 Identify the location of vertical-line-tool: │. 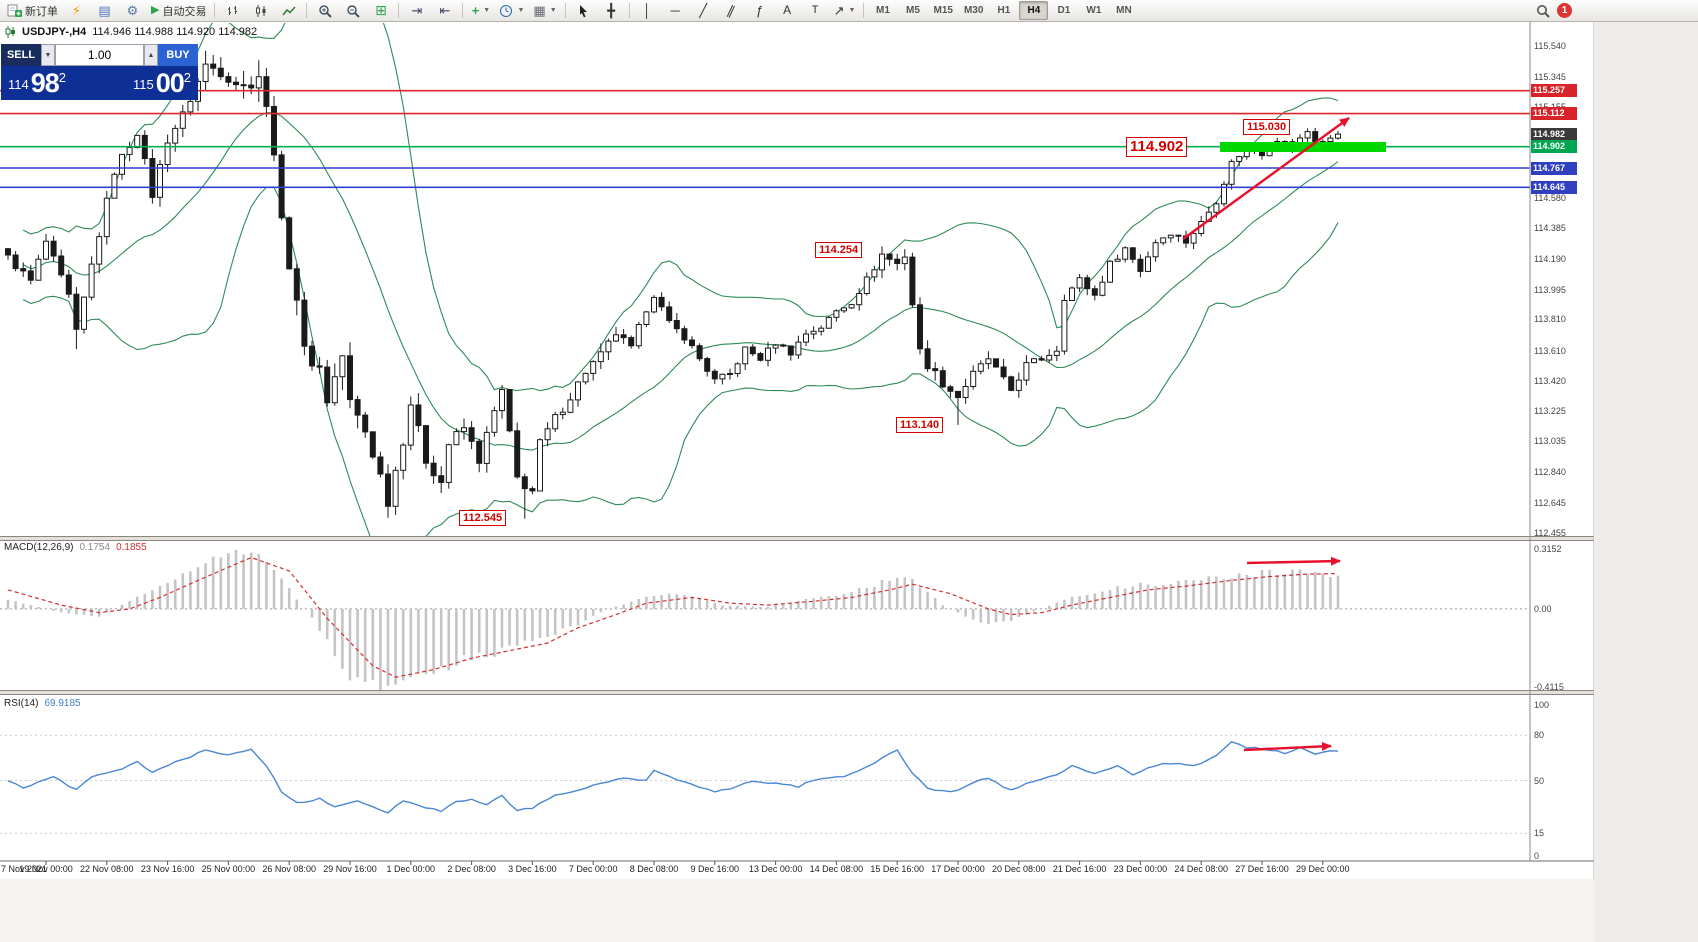
(647, 10).